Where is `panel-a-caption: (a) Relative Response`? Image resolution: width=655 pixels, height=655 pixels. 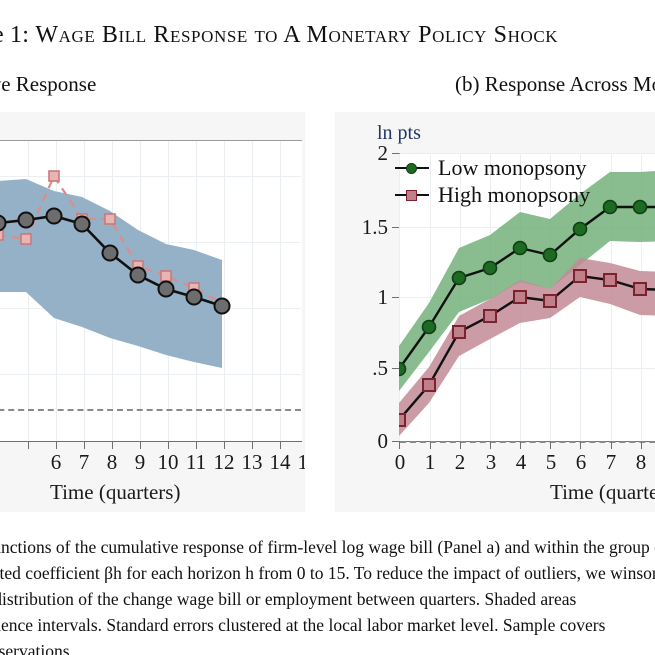 panel-a-caption: (a) Relative Response is located at coordinates (48, 84).